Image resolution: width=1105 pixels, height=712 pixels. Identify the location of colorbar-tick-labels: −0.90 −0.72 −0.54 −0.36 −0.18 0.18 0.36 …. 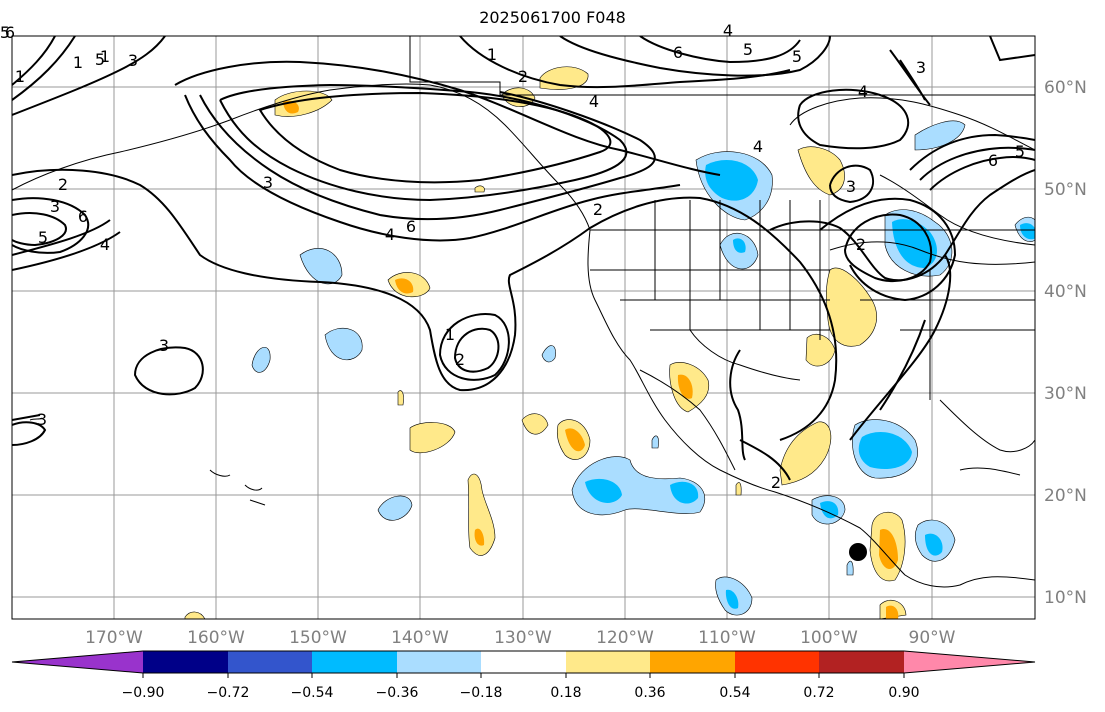
(521, 693).